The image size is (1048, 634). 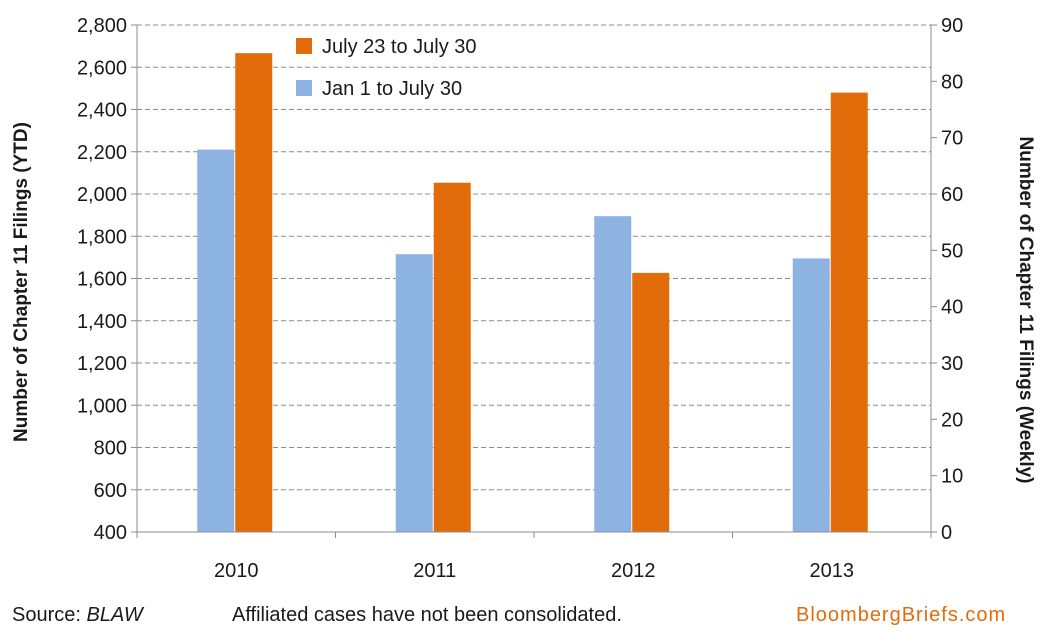 I want to click on source-name: BLAW, so click(x=114, y=615).